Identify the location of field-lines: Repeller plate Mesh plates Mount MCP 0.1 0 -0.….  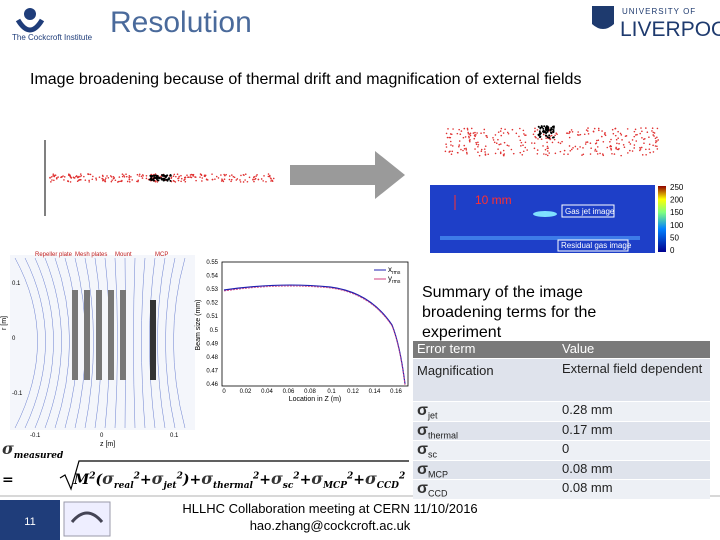
(93, 350).